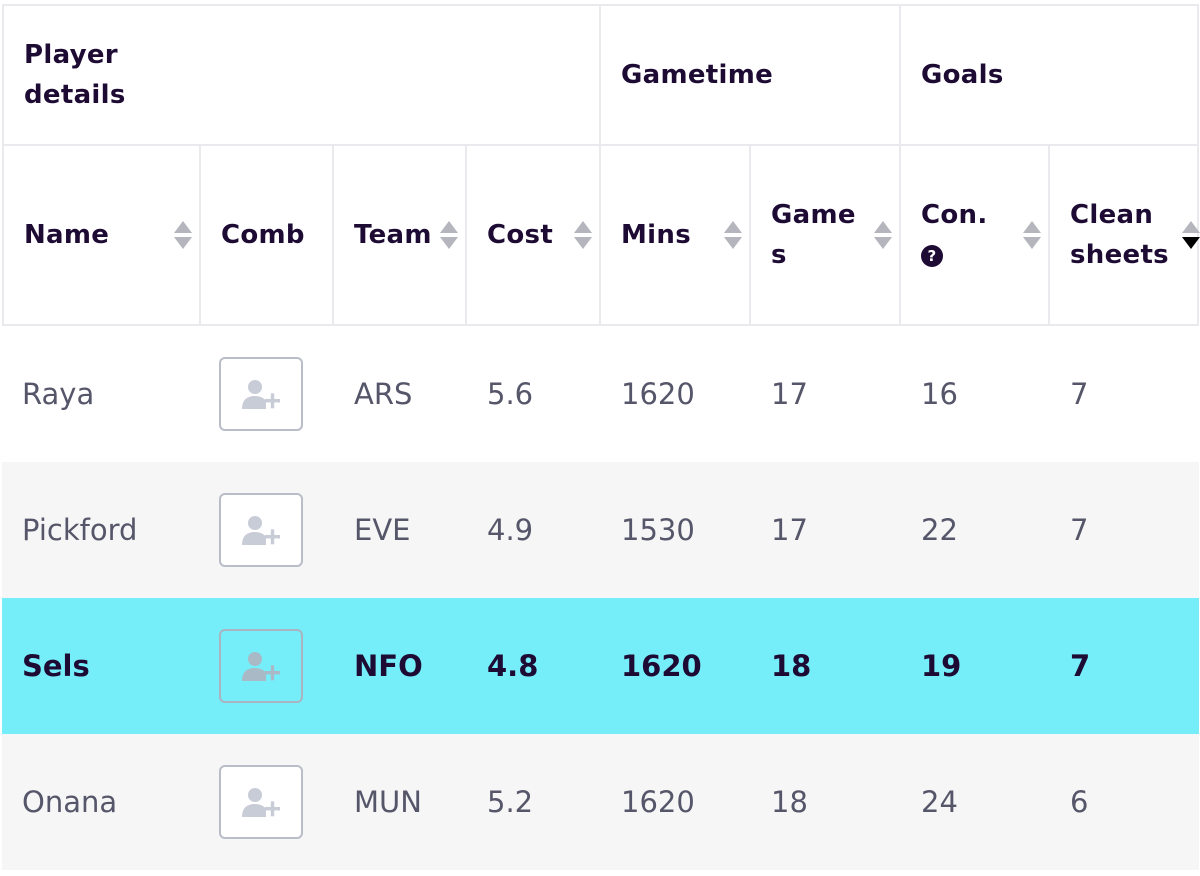 Image resolution: width=1200 pixels, height=876 pixels. What do you see at coordinates (1190, 235) in the screenshot?
I see `sort-descending-icon` at bounding box center [1190, 235].